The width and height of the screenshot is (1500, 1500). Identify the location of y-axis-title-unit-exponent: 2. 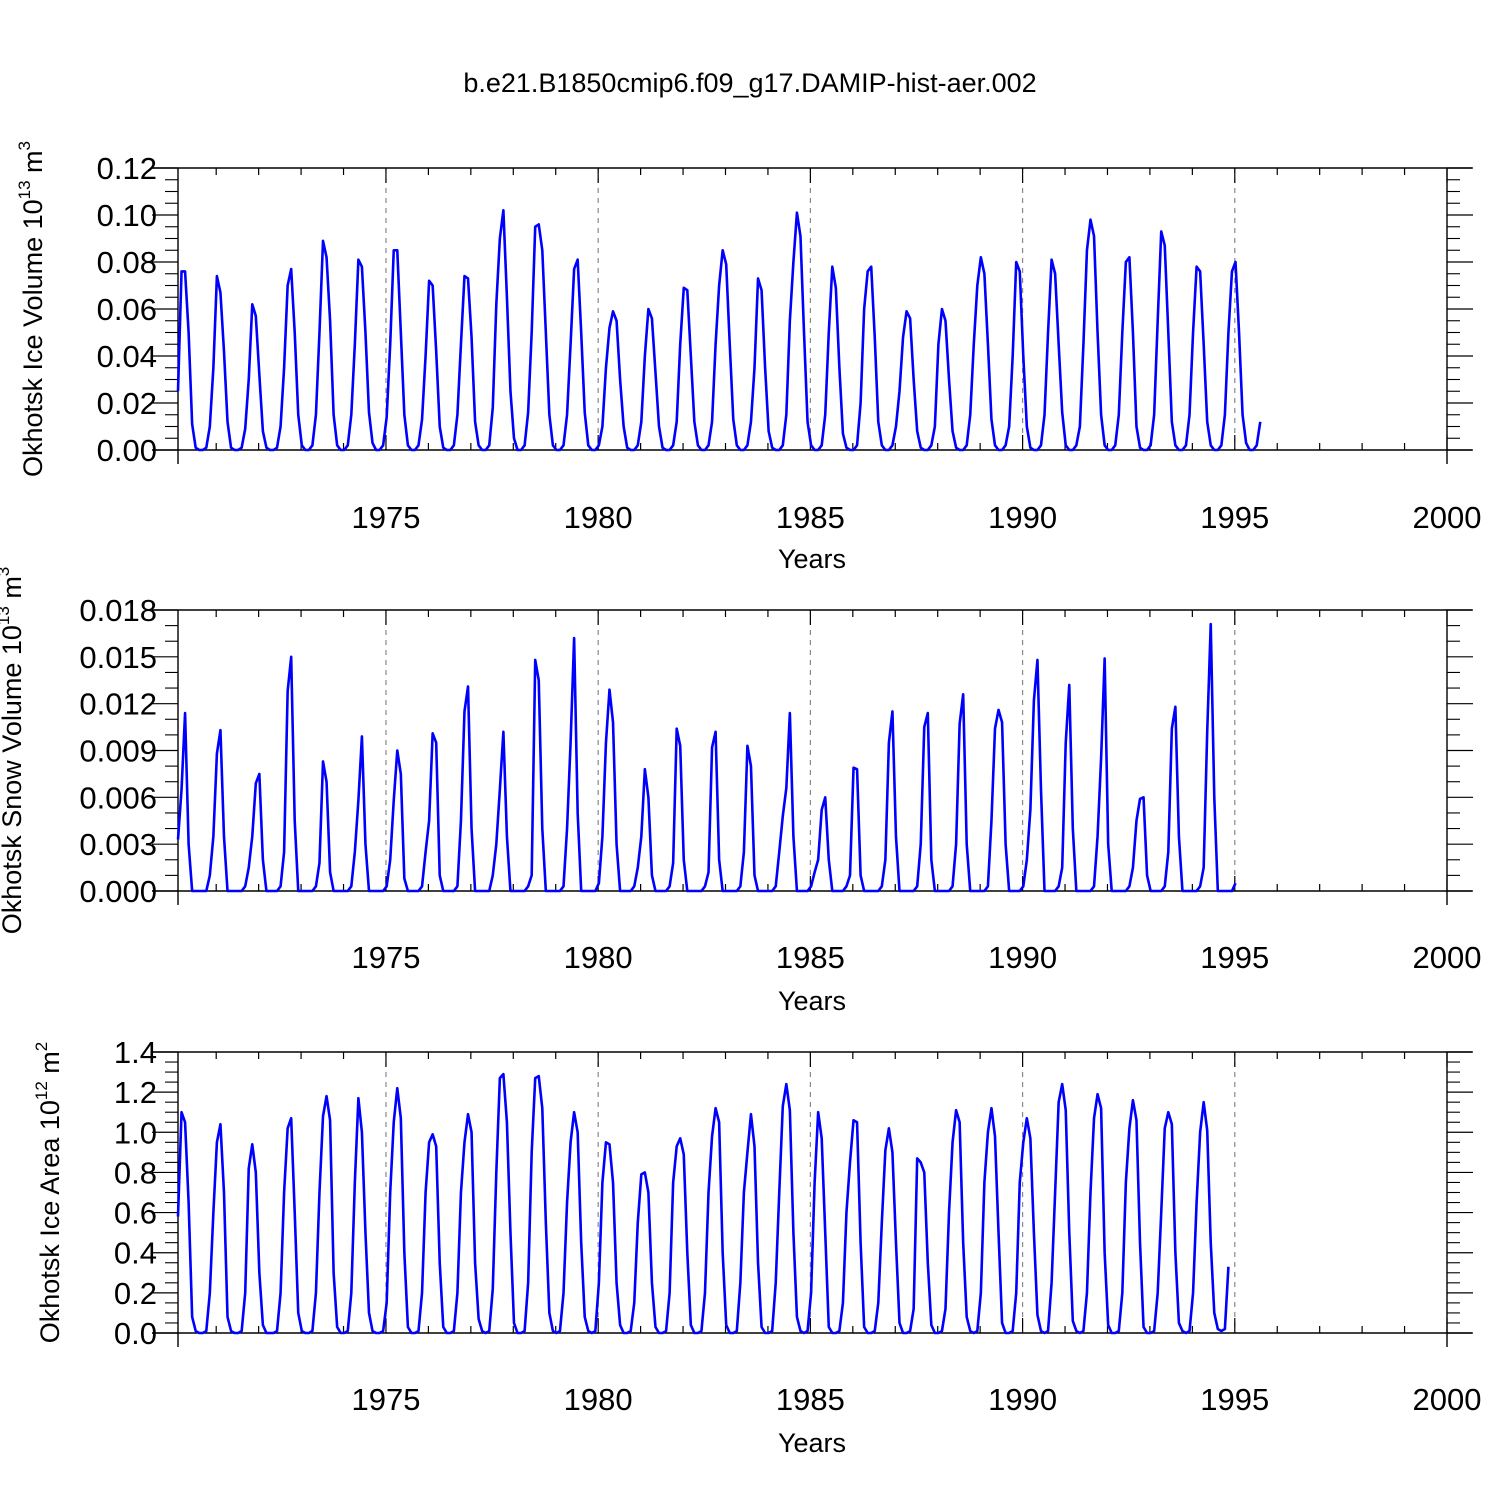
(41, 1046).